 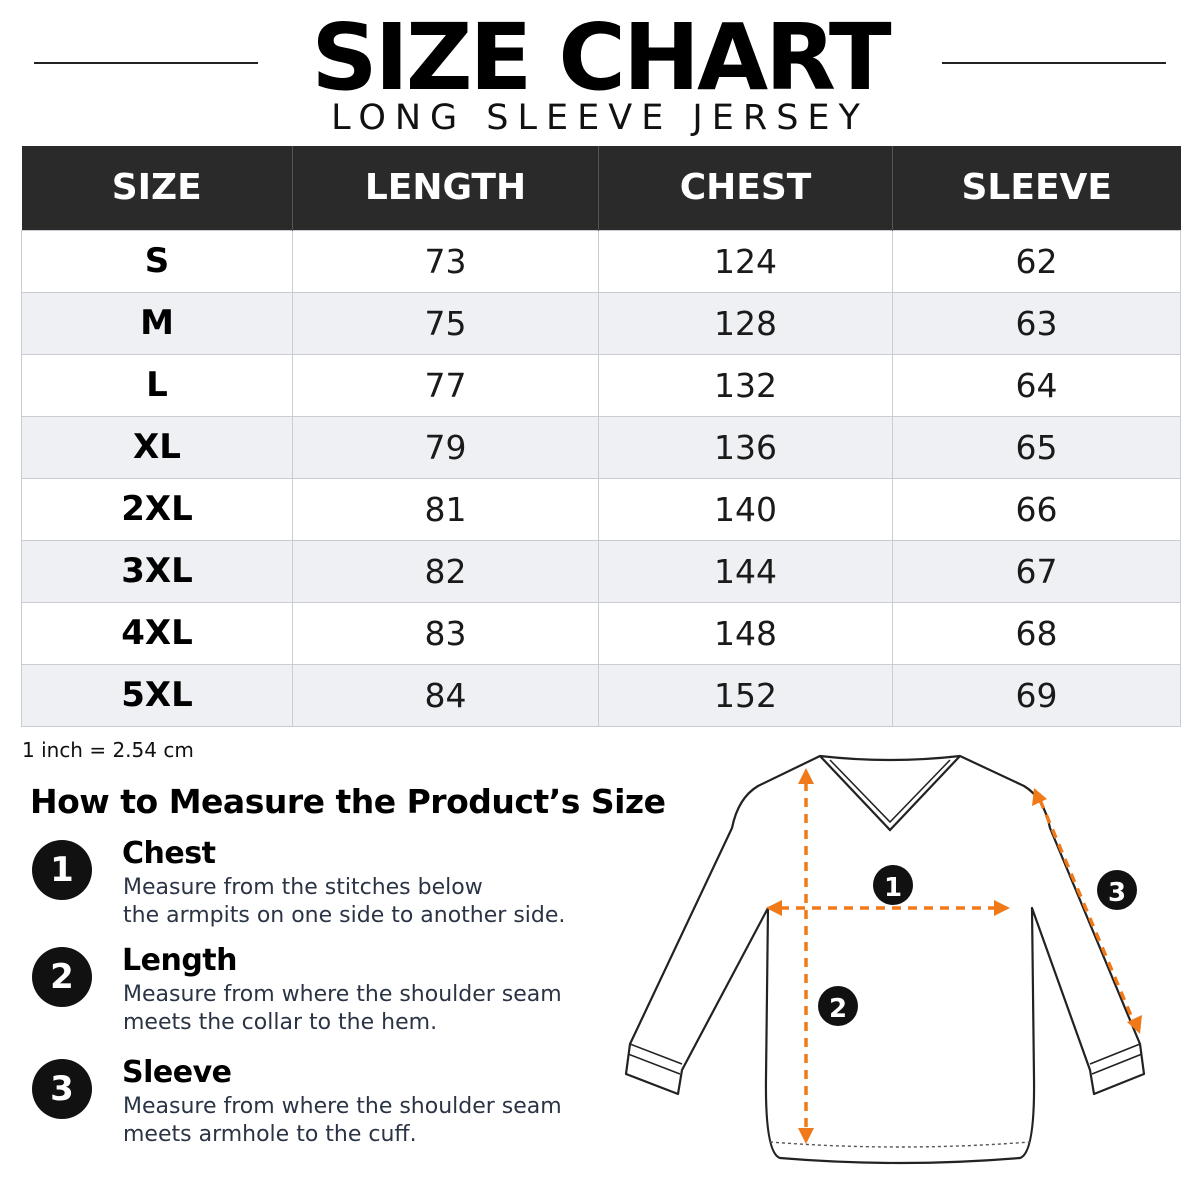 I want to click on marker-3: 3, so click(x=1117, y=890).